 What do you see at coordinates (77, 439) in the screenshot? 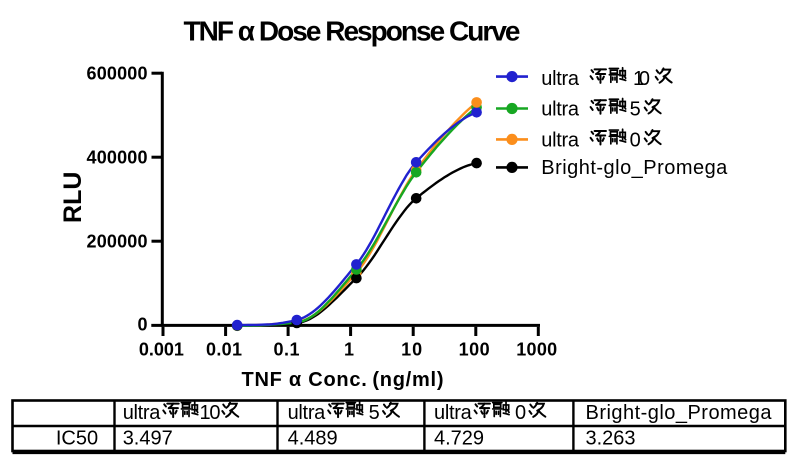
I see `svg-text: IC50` at bounding box center [77, 439].